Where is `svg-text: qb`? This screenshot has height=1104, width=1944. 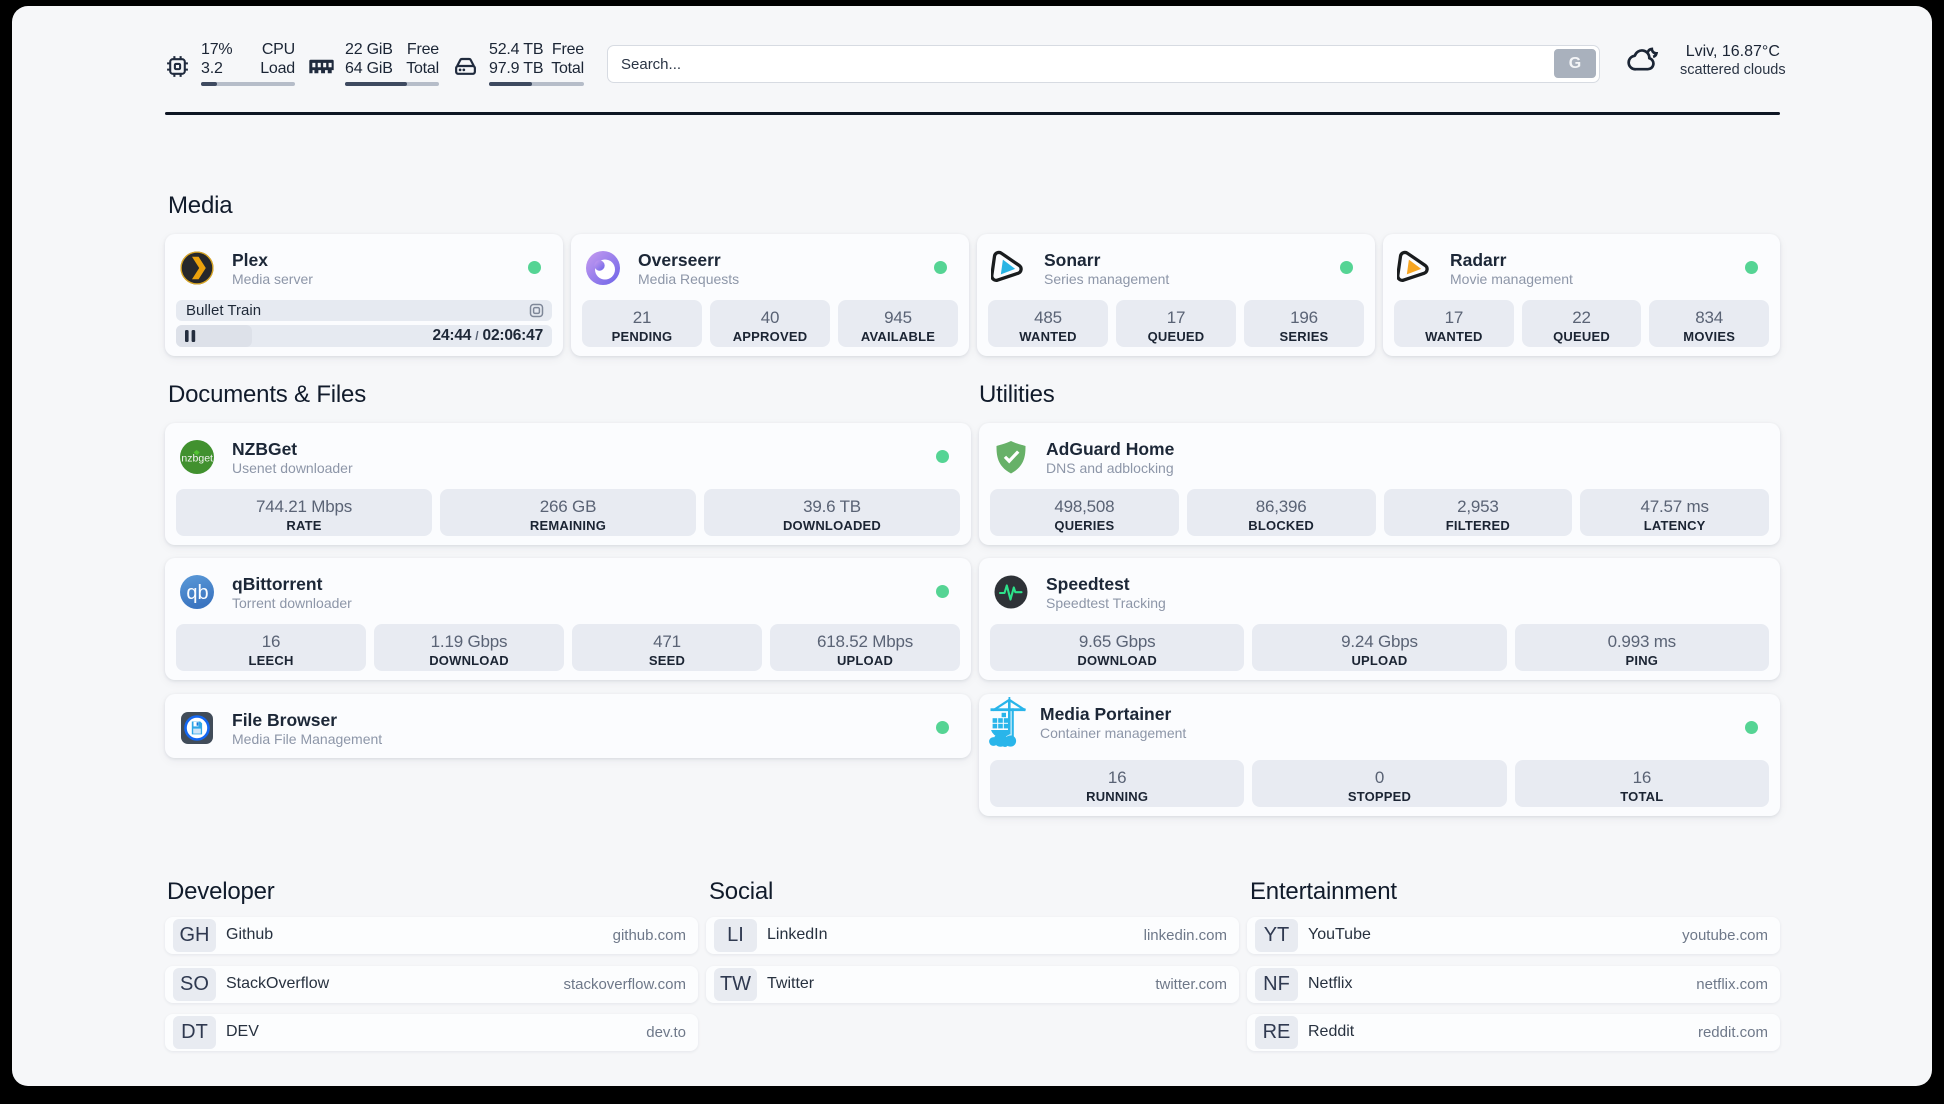
svg-text: qb is located at coordinates (197, 593).